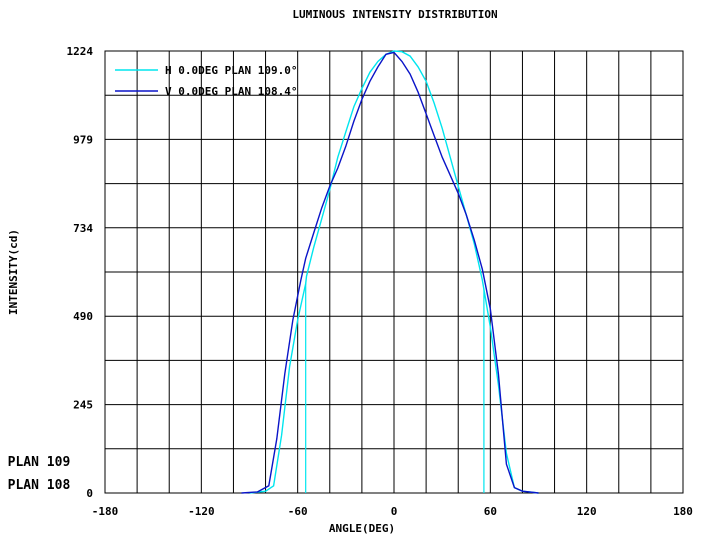 The height and width of the screenshot is (537, 704). Describe the element at coordinates (89, 493) in the screenshot. I see `y-tick-label: 0` at that location.